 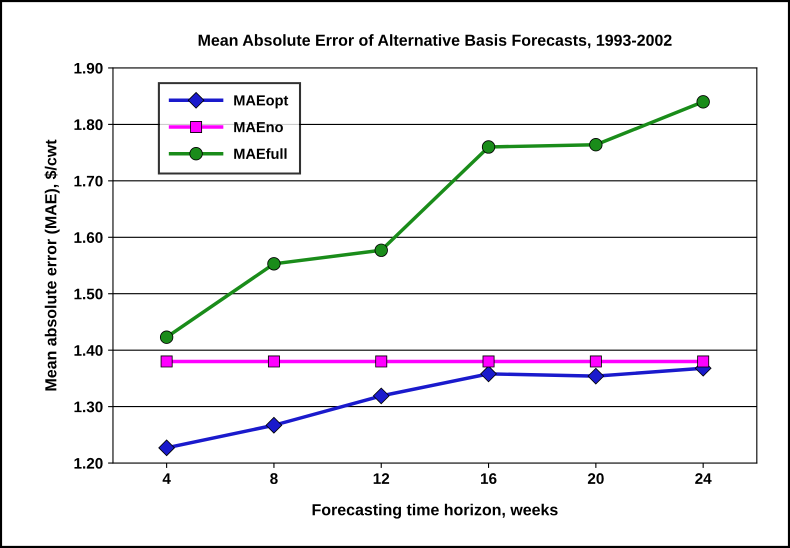 I want to click on y-tick-label: 1.50, so click(x=88, y=294).